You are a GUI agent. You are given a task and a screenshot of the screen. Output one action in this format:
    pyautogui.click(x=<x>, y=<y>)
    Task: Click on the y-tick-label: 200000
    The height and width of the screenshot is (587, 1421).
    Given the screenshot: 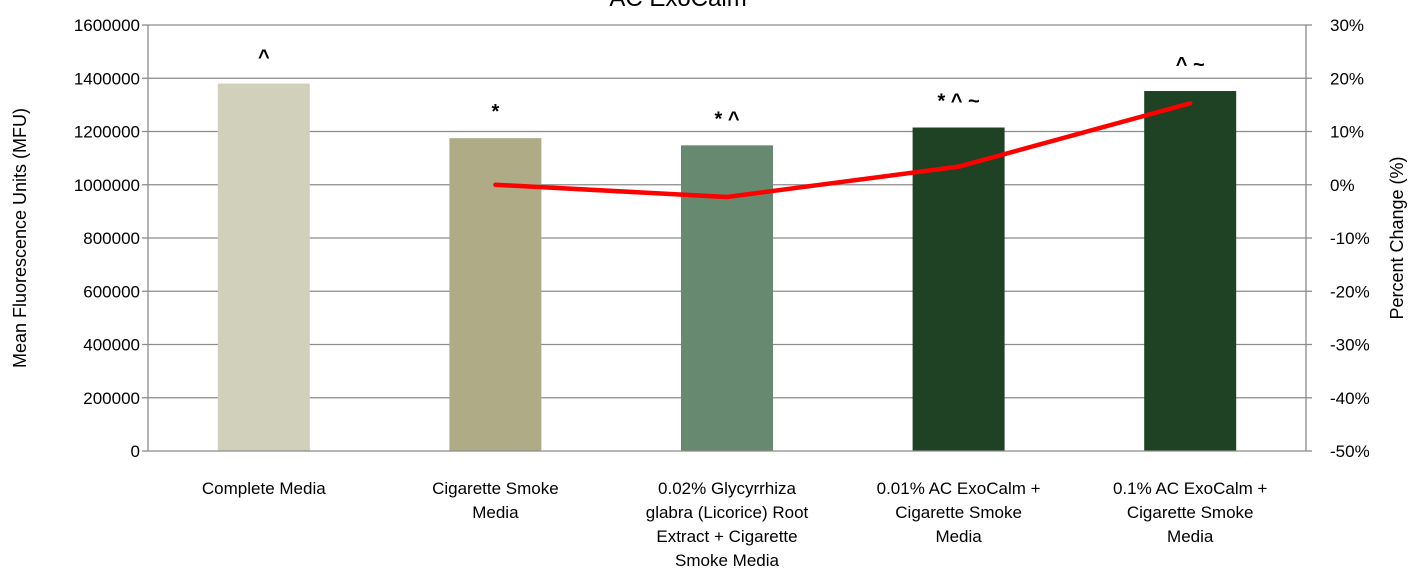 What is the action you would take?
    pyautogui.click(x=111, y=398)
    